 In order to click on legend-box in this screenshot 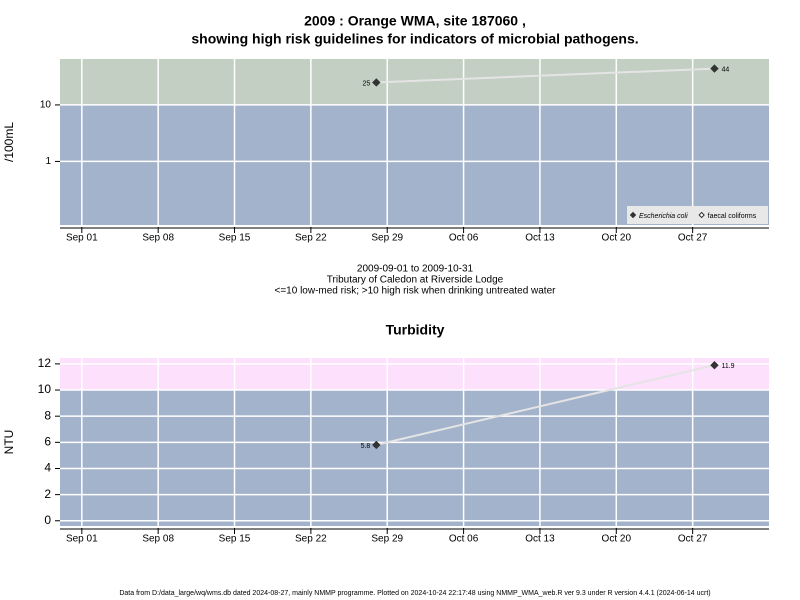, I will do `click(697, 215)`.